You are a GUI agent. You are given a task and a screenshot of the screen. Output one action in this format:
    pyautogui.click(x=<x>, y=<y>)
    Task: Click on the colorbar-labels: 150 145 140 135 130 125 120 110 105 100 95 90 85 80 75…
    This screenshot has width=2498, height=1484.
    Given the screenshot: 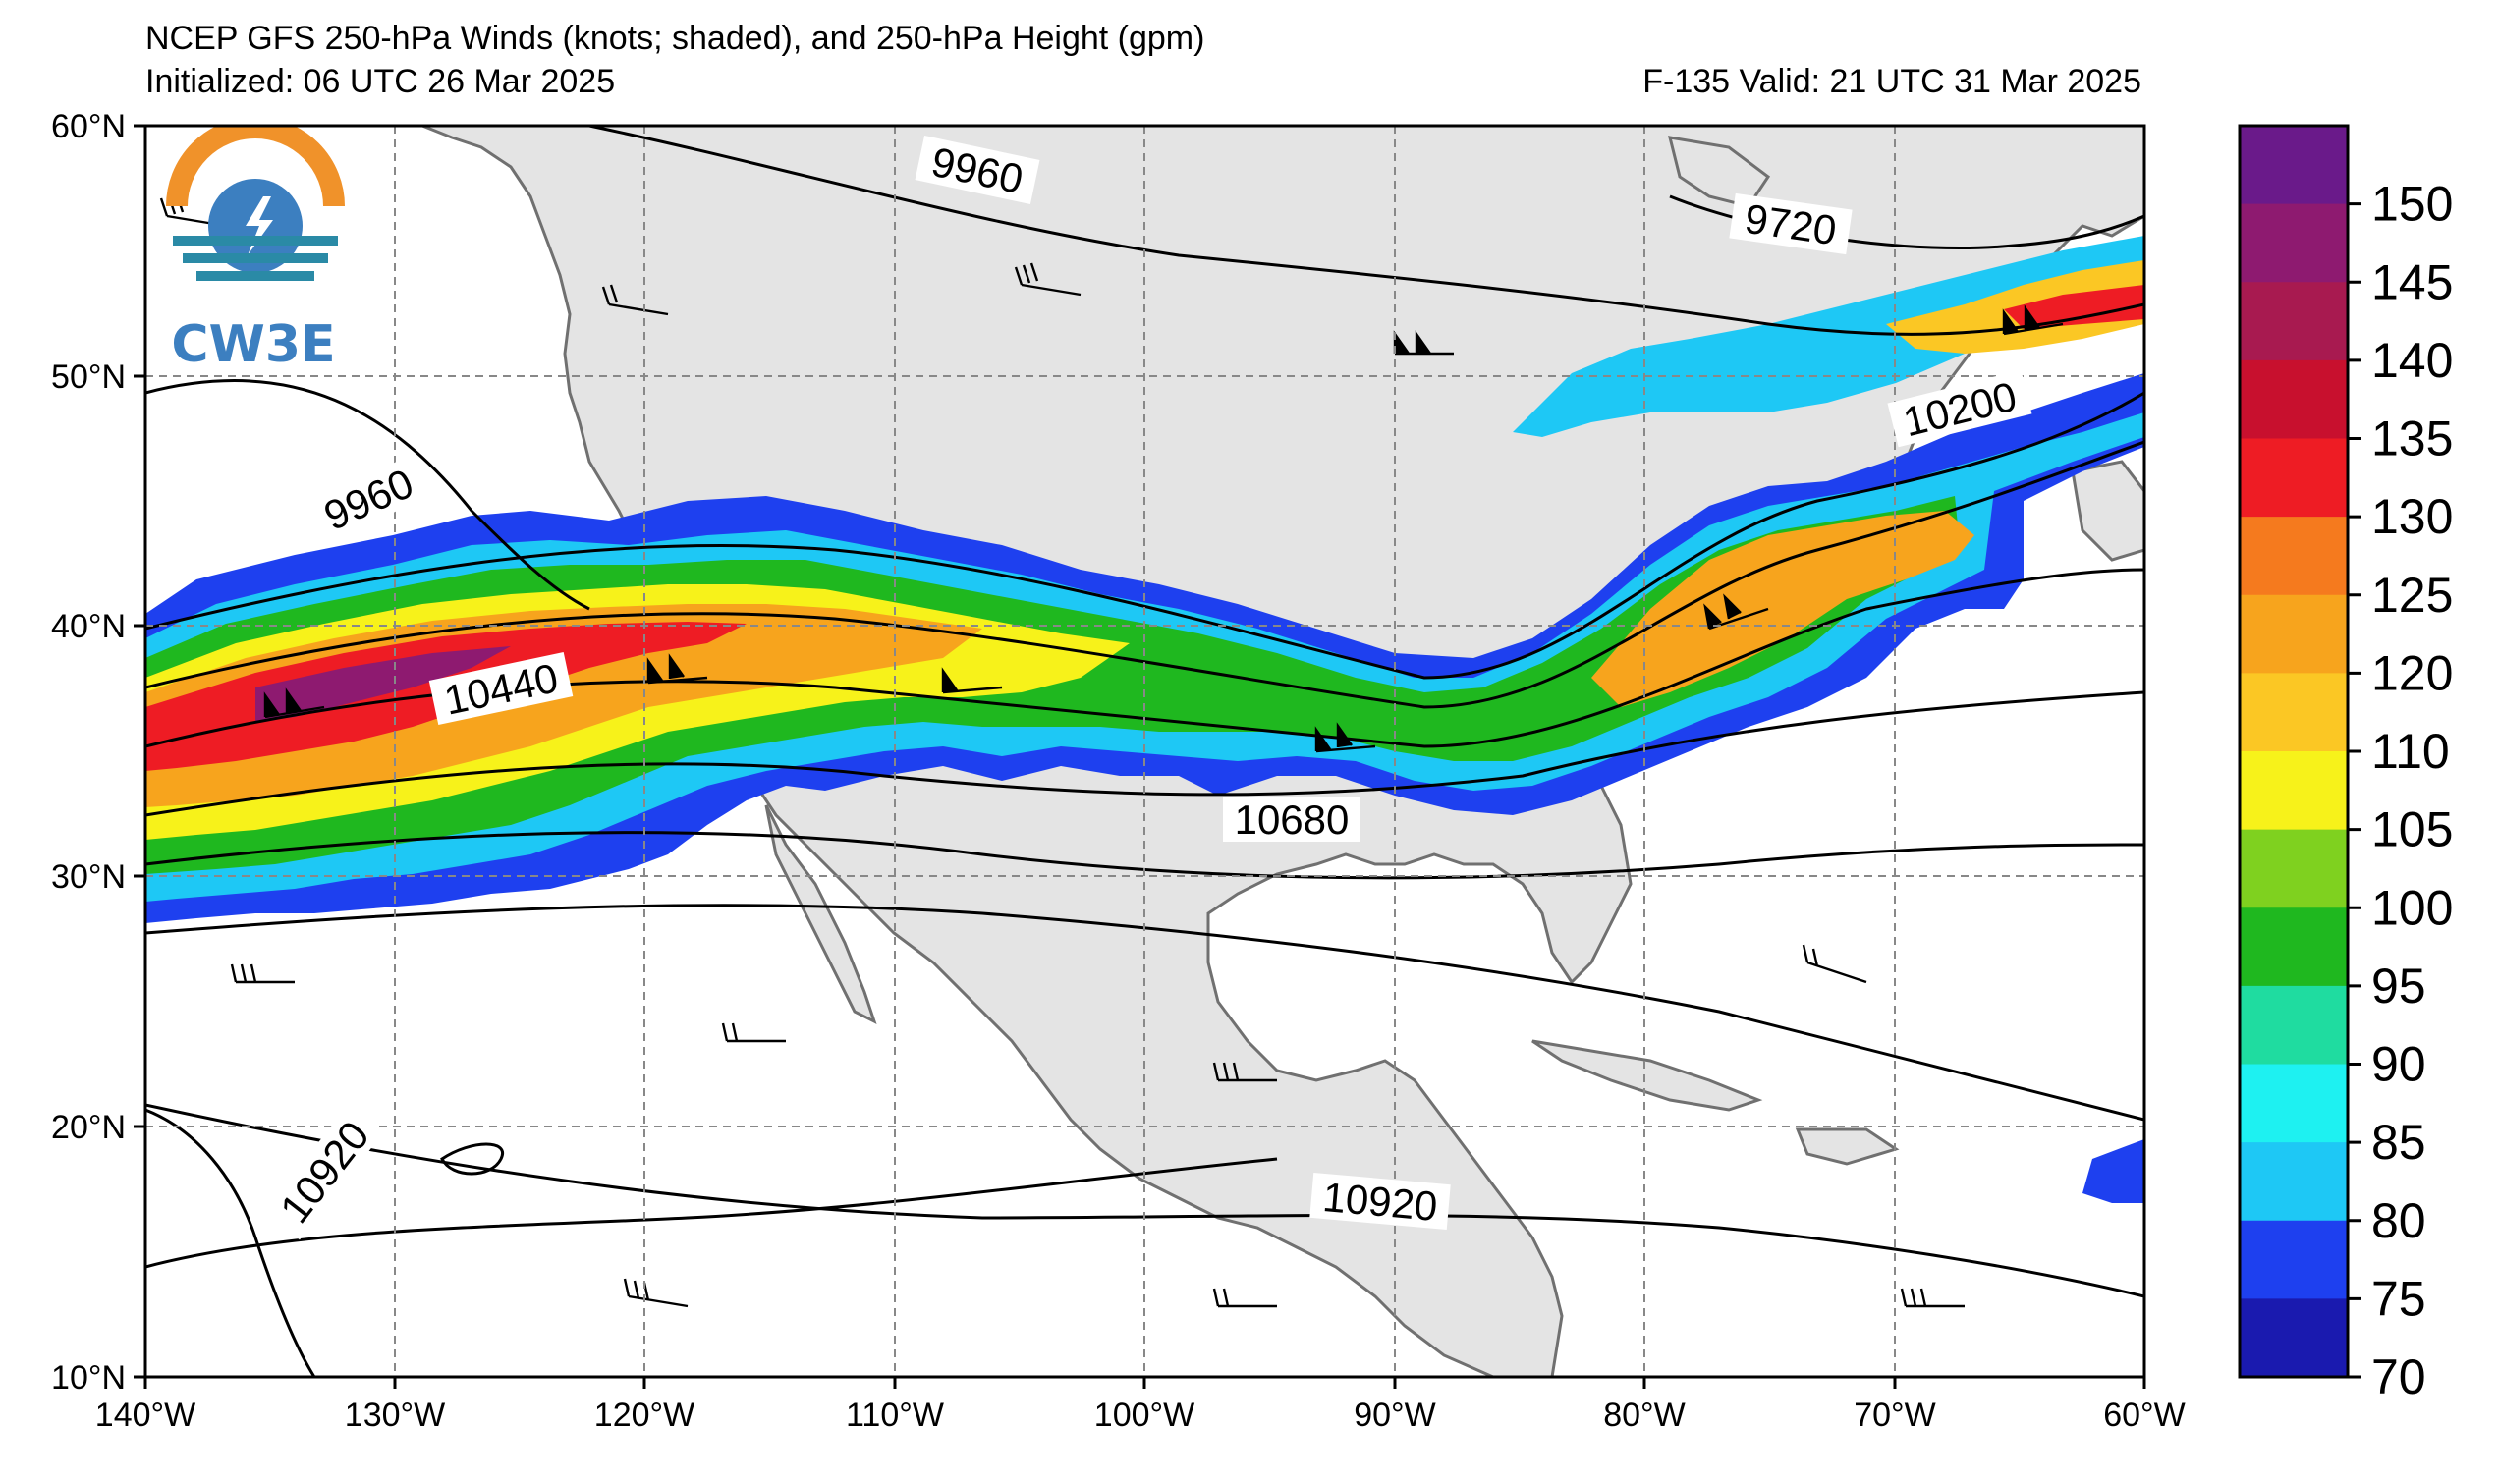 What is the action you would take?
    pyautogui.click(x=2400, y=790)
    